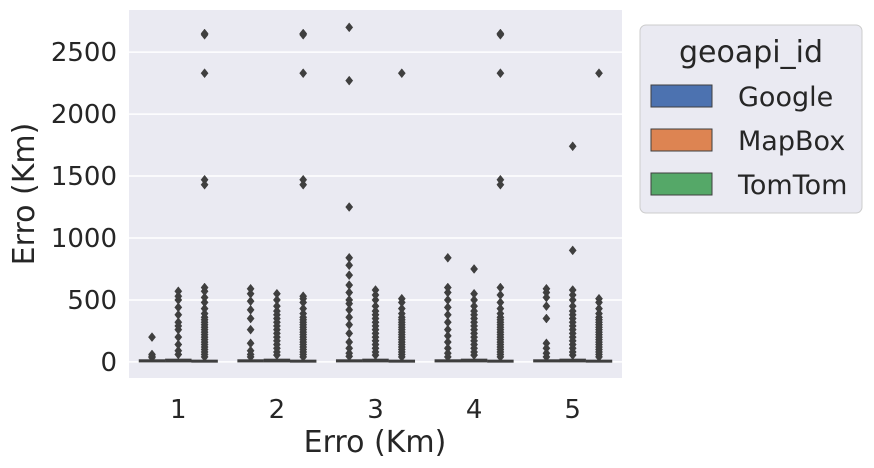 This screenshot has height=468, width=874. What do you see at coordinates (572, 410) in the screenshot?
I see `x-tick-label: 5` at bounding box center [572, 410].